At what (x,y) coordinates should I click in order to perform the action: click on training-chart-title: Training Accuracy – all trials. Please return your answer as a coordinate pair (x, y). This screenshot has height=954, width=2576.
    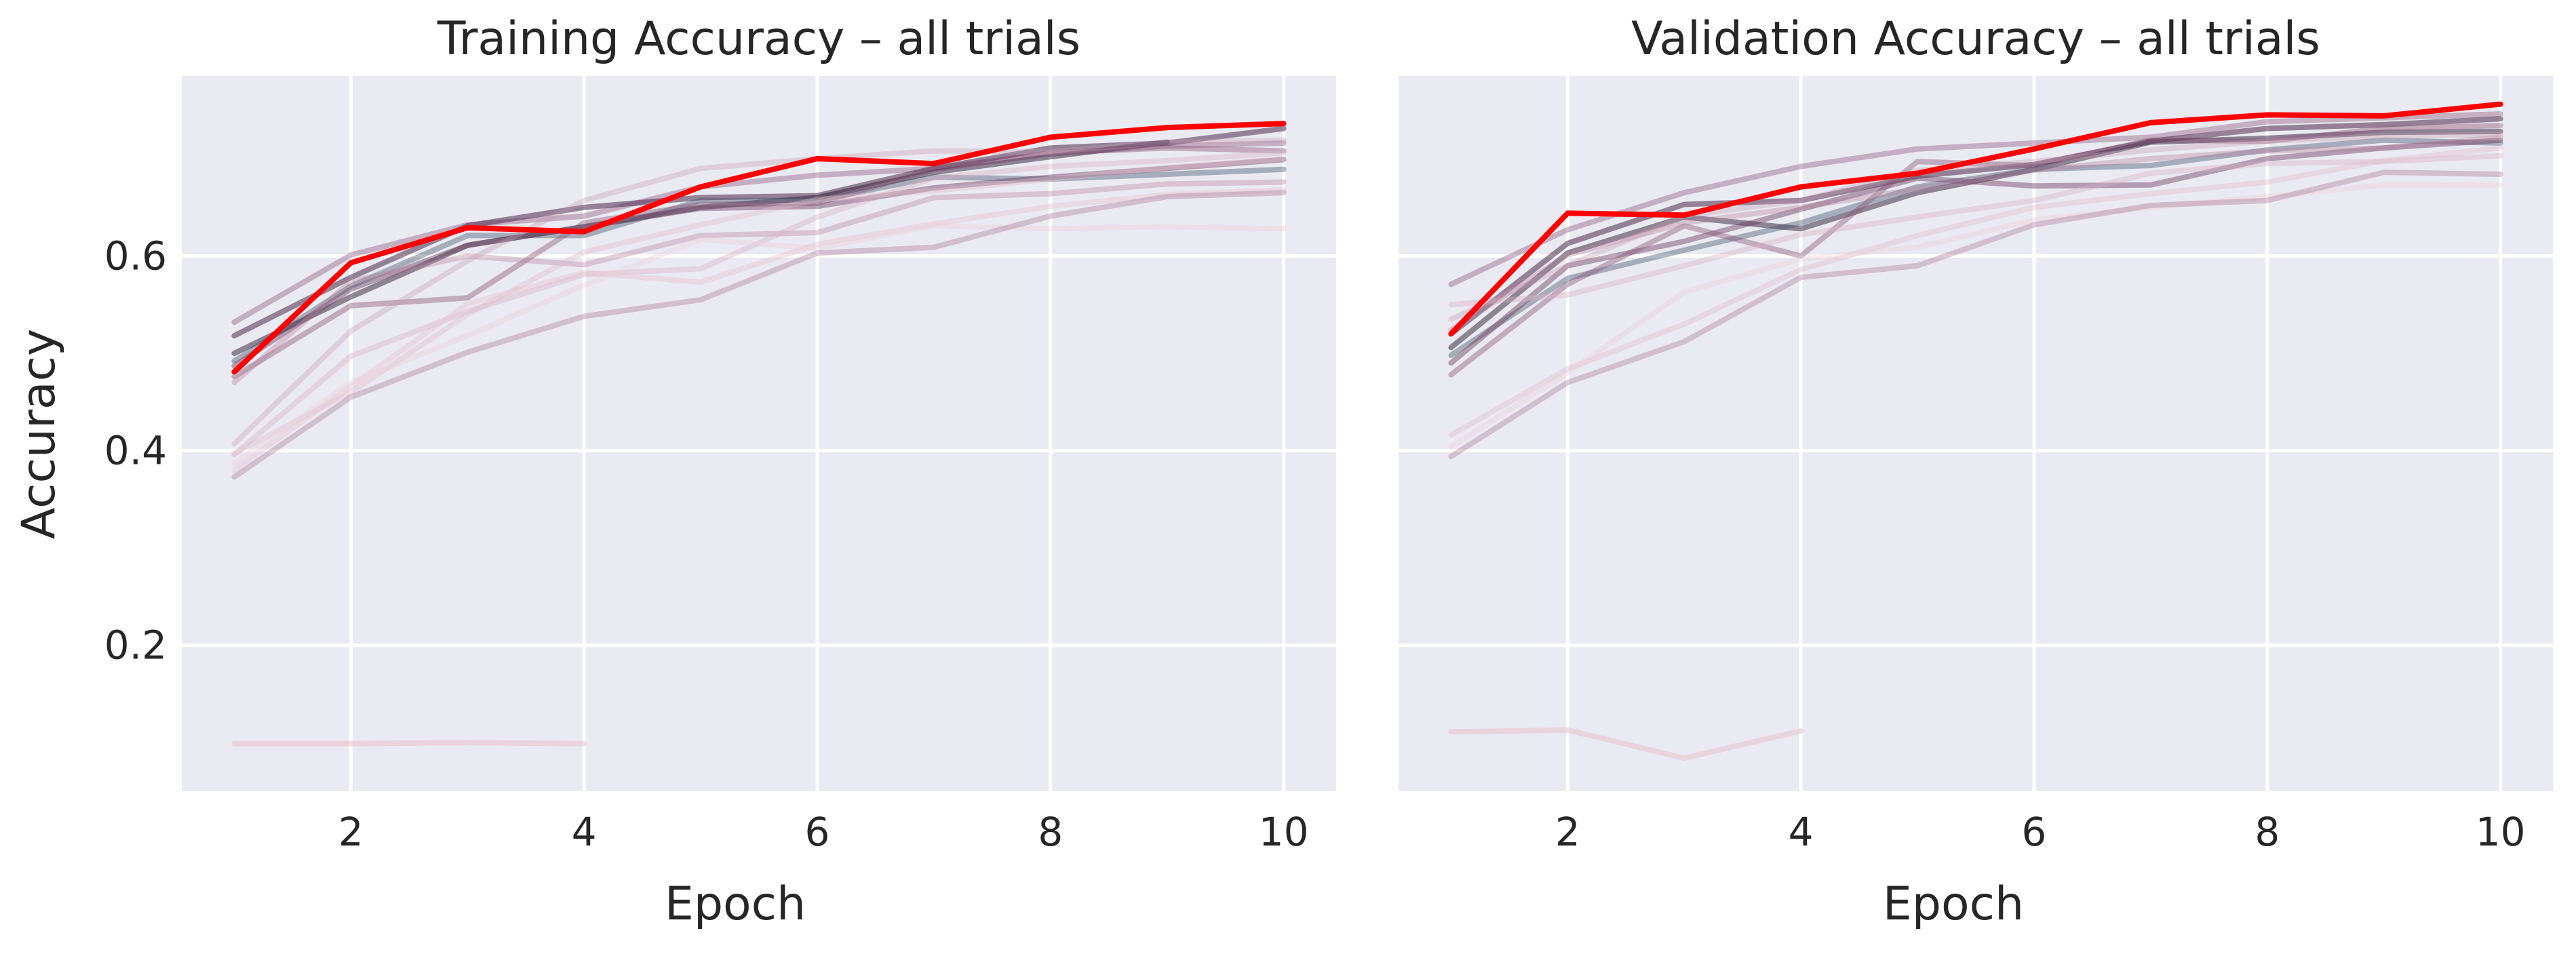
    Looking at the image, I should click on (758, 39).